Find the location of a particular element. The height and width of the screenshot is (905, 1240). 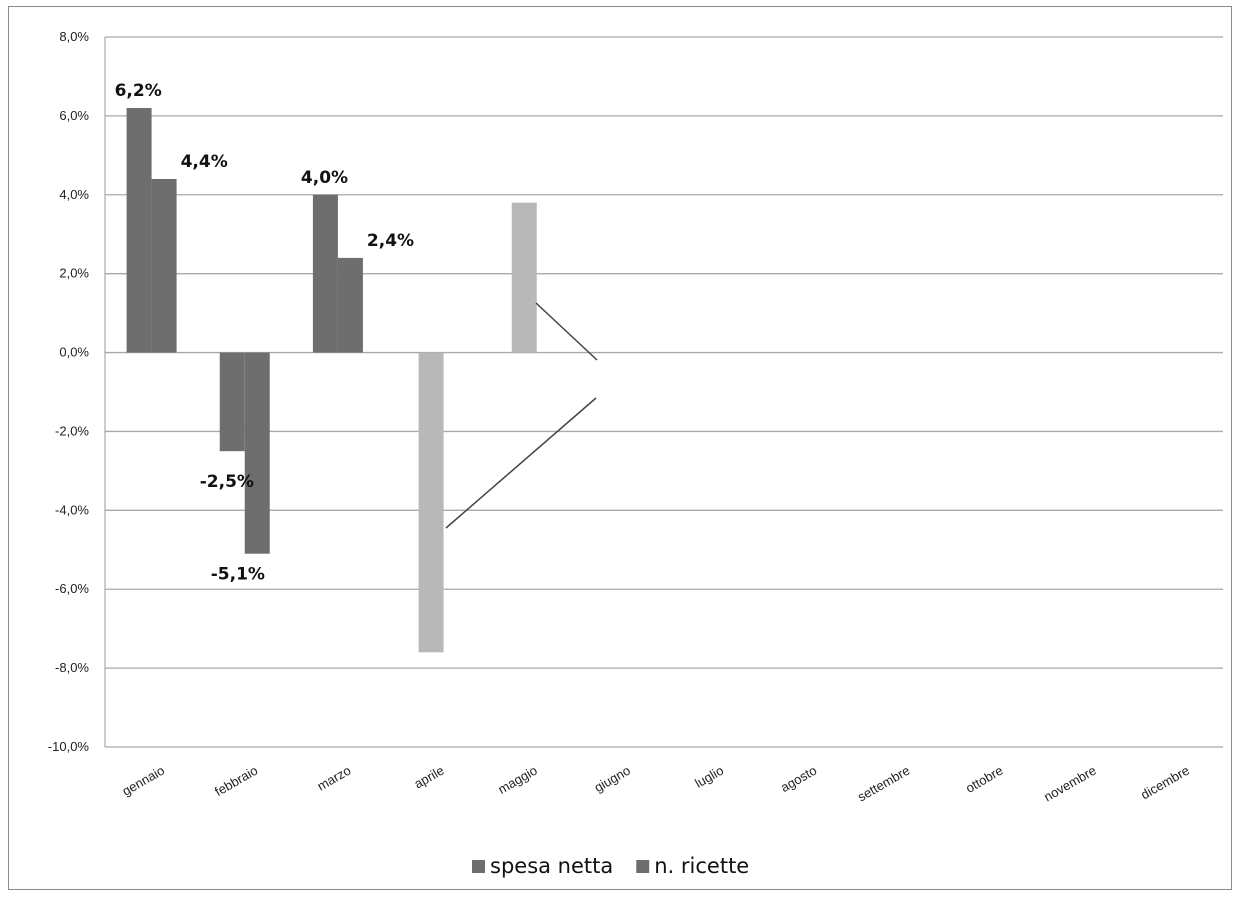

y-tick-label: -8,0% is located at coordinates (72, 667).